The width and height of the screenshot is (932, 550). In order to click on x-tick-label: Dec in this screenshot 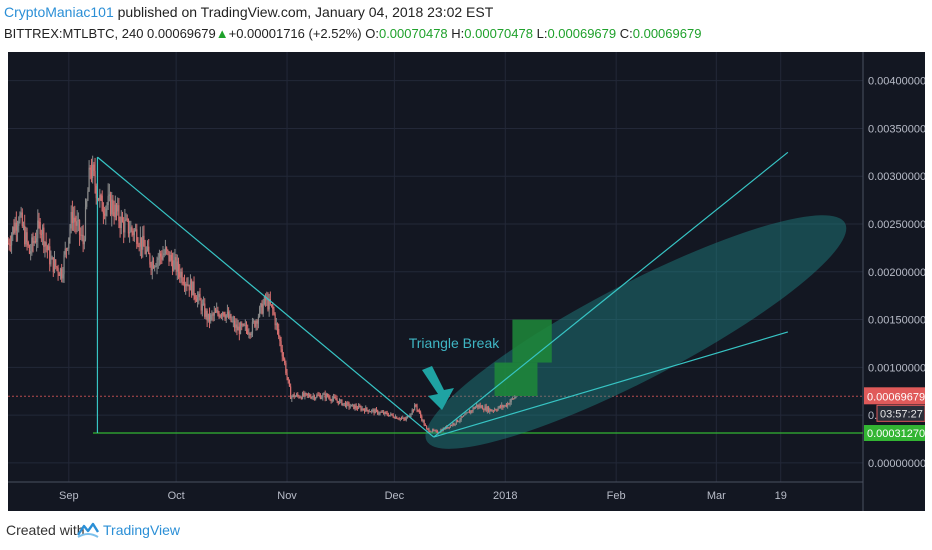, I will do `click(395, 496)`.